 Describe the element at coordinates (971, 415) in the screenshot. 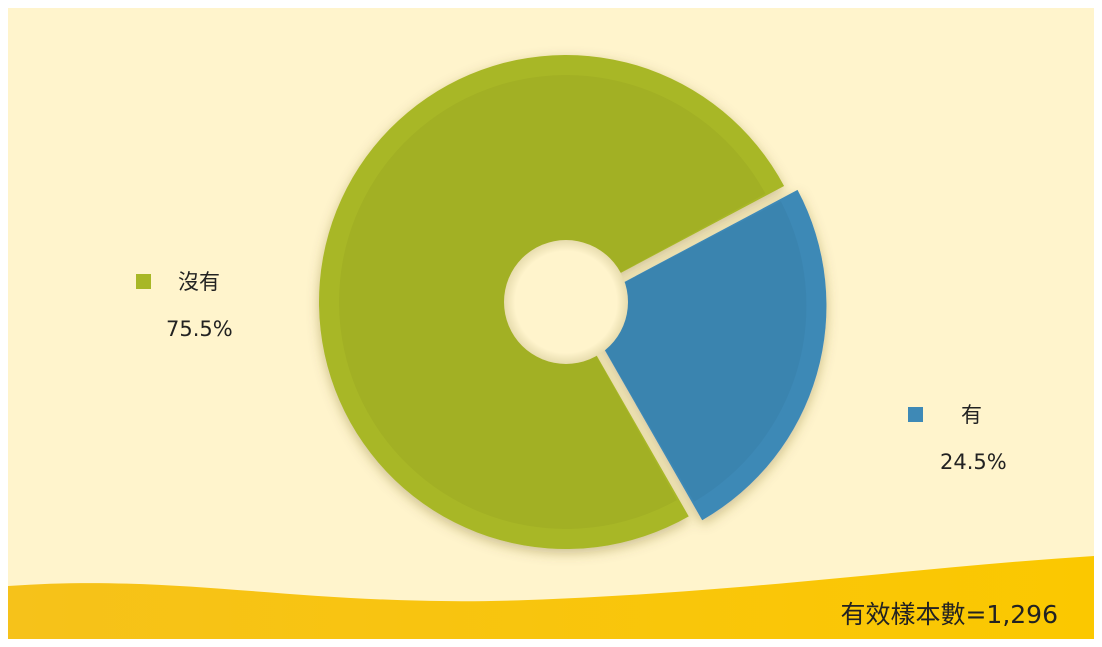

I see `legend-label-yes: 有` at that location.